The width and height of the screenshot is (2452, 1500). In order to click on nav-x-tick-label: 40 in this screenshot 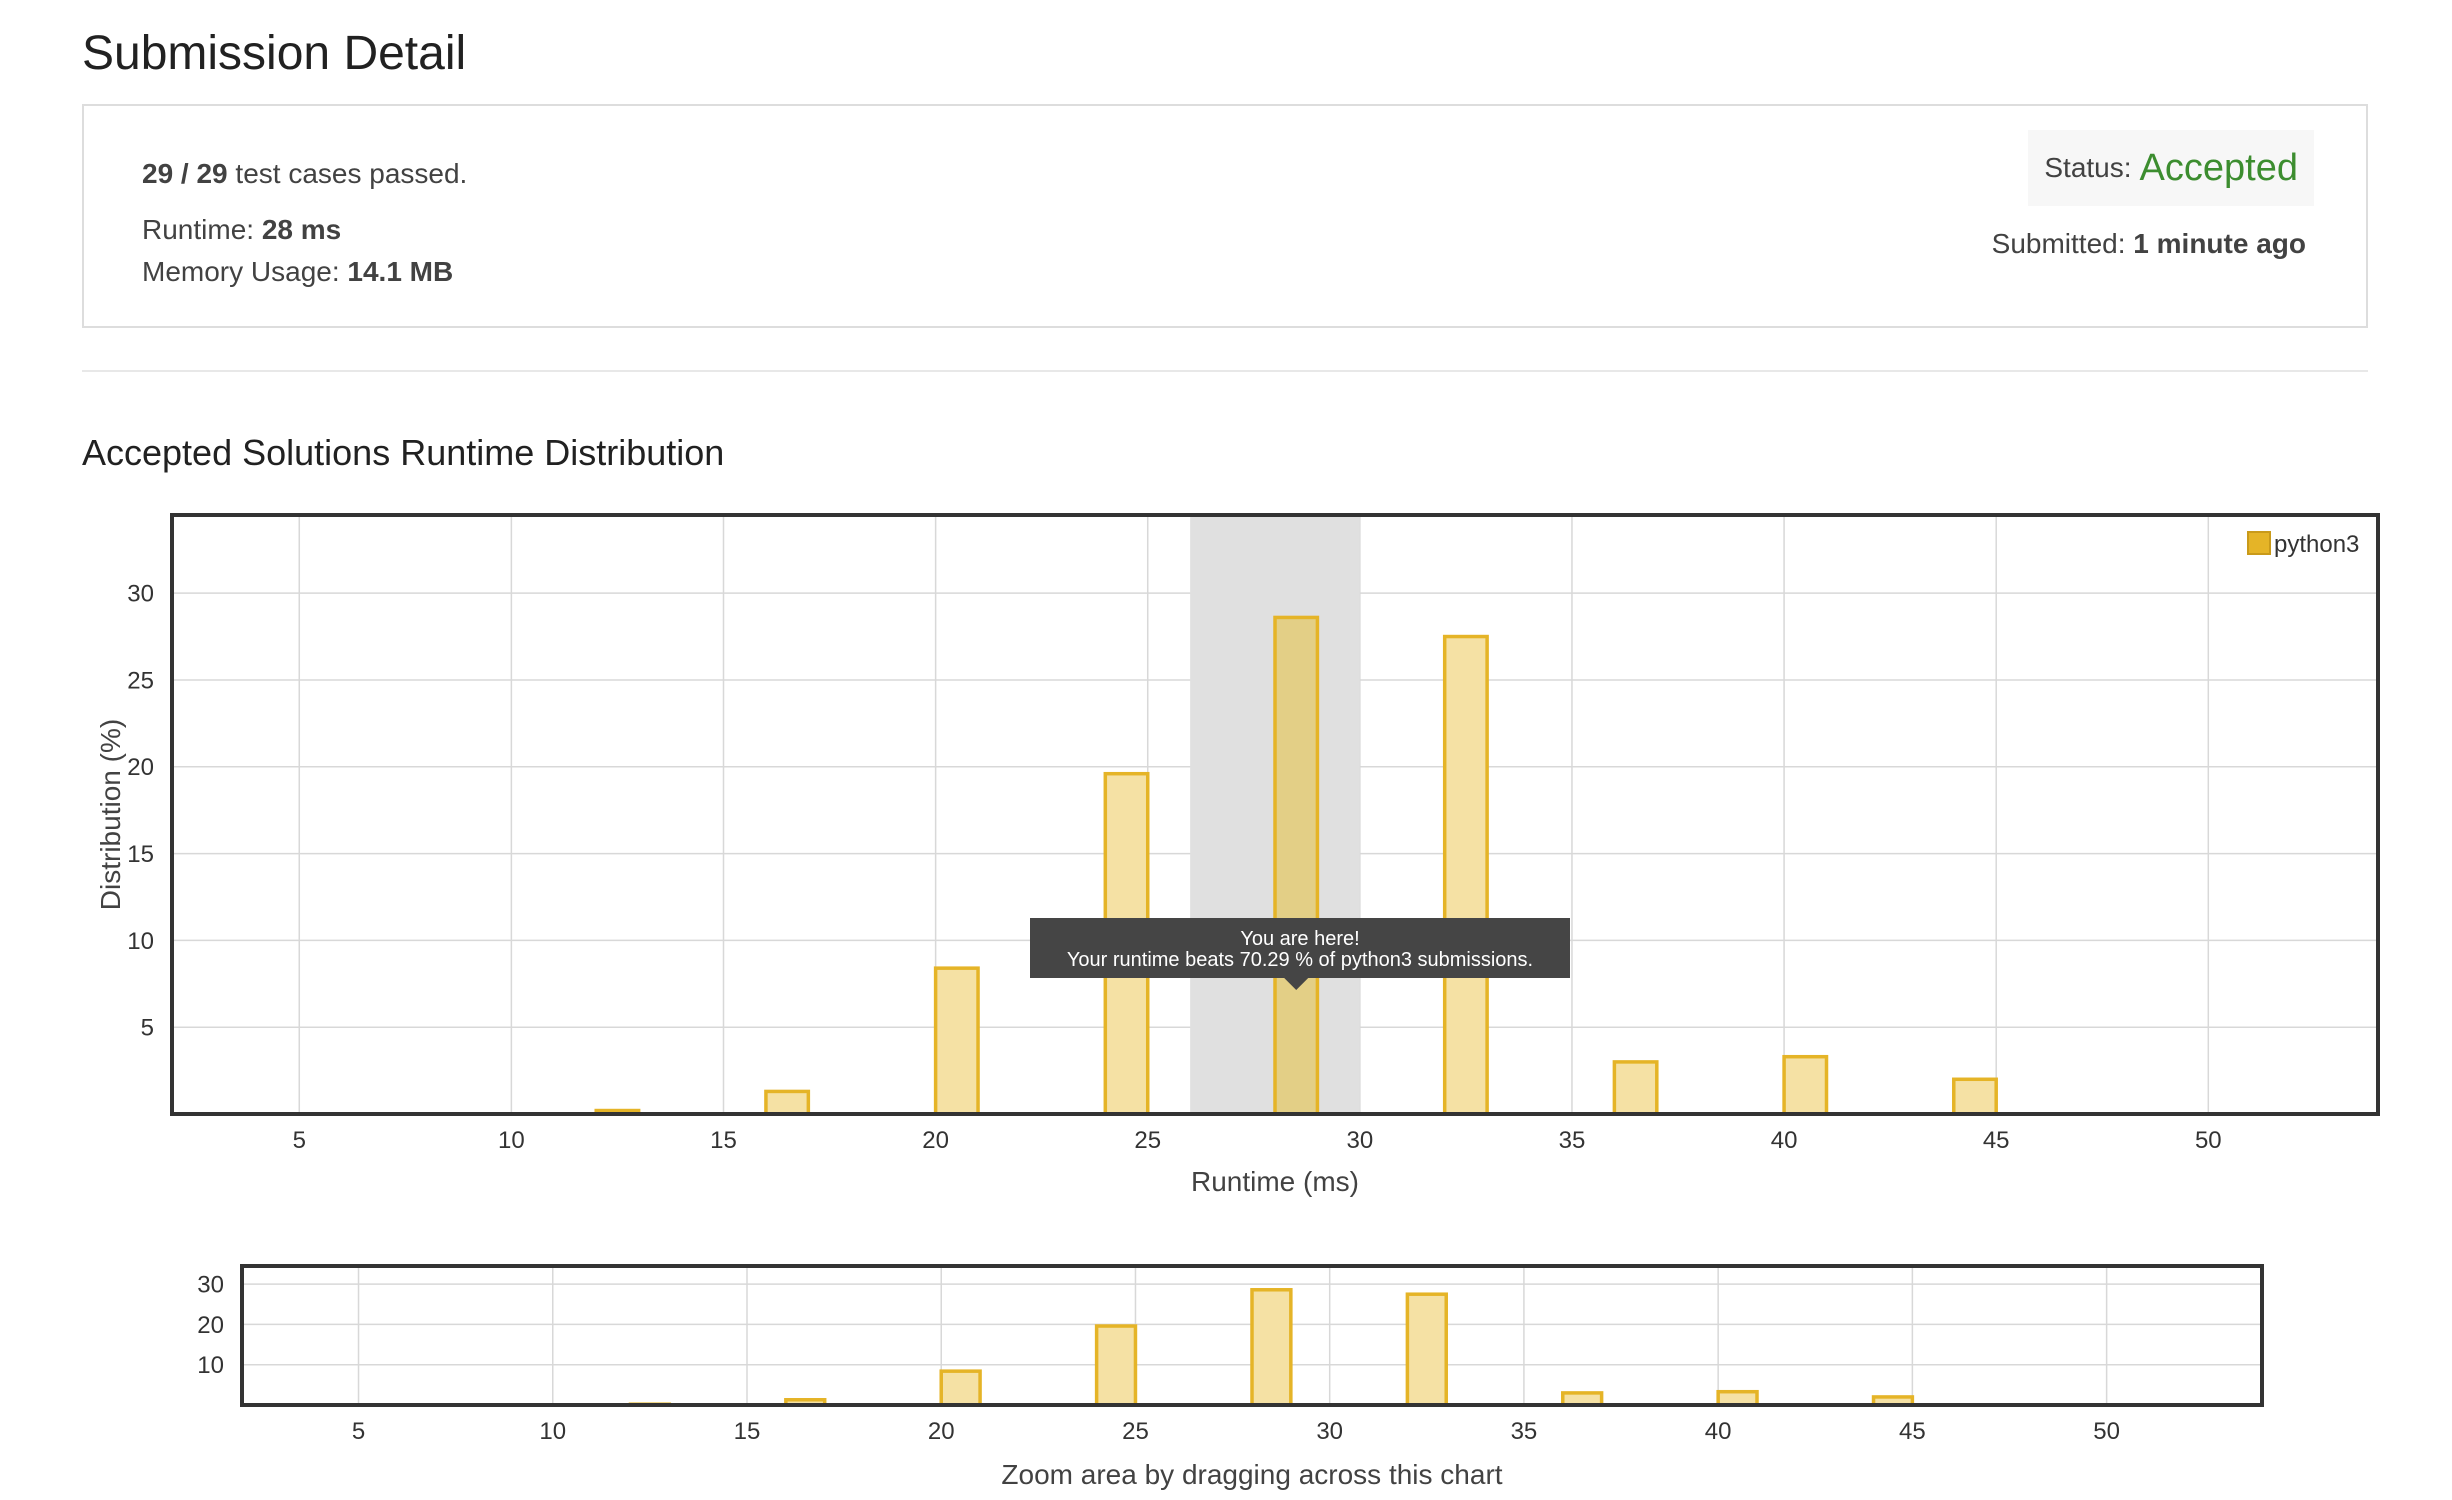, I will do `click(1718, 1431)`.